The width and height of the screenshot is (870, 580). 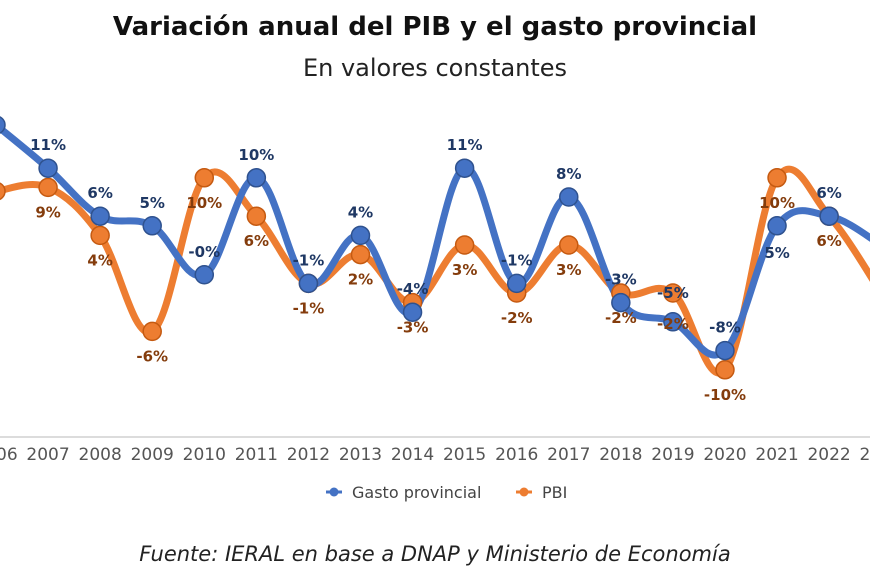 I want to click on data-label: 9%, so click(x=47, y=212).